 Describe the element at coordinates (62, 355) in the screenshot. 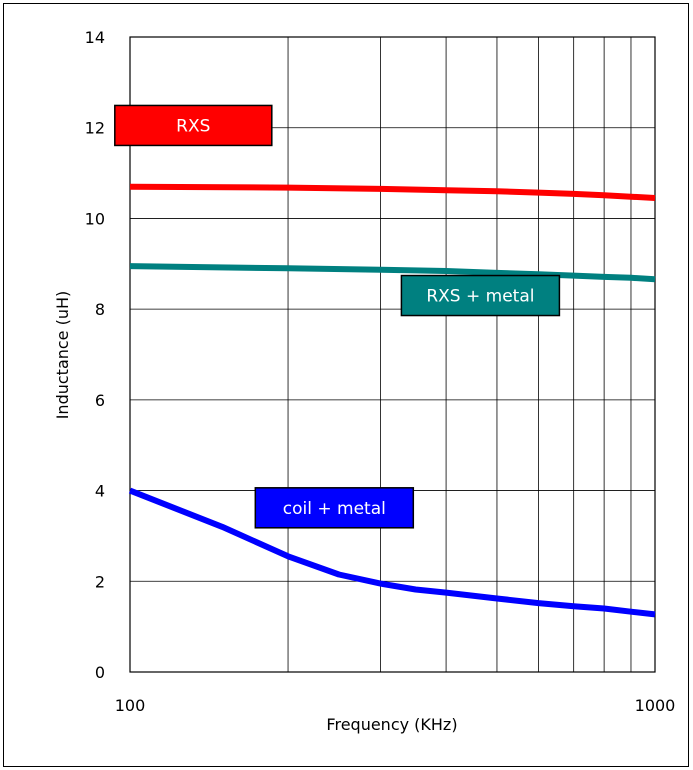

I see `y-axis-title: Inductance (uH)` at that location.